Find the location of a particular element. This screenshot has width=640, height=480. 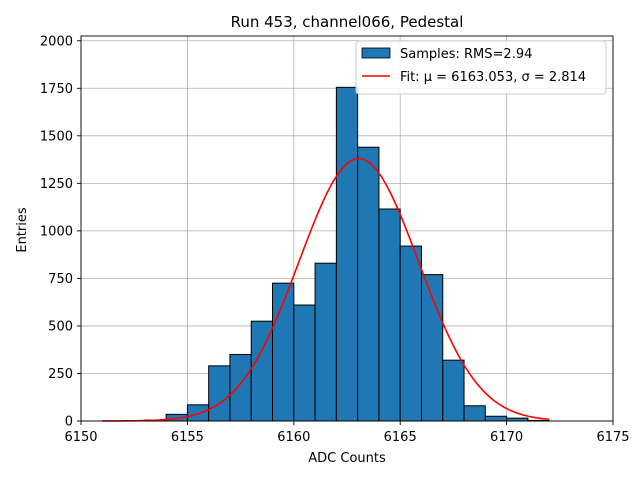

x-tick-label: 6175 is located at coordinates (612, 437).